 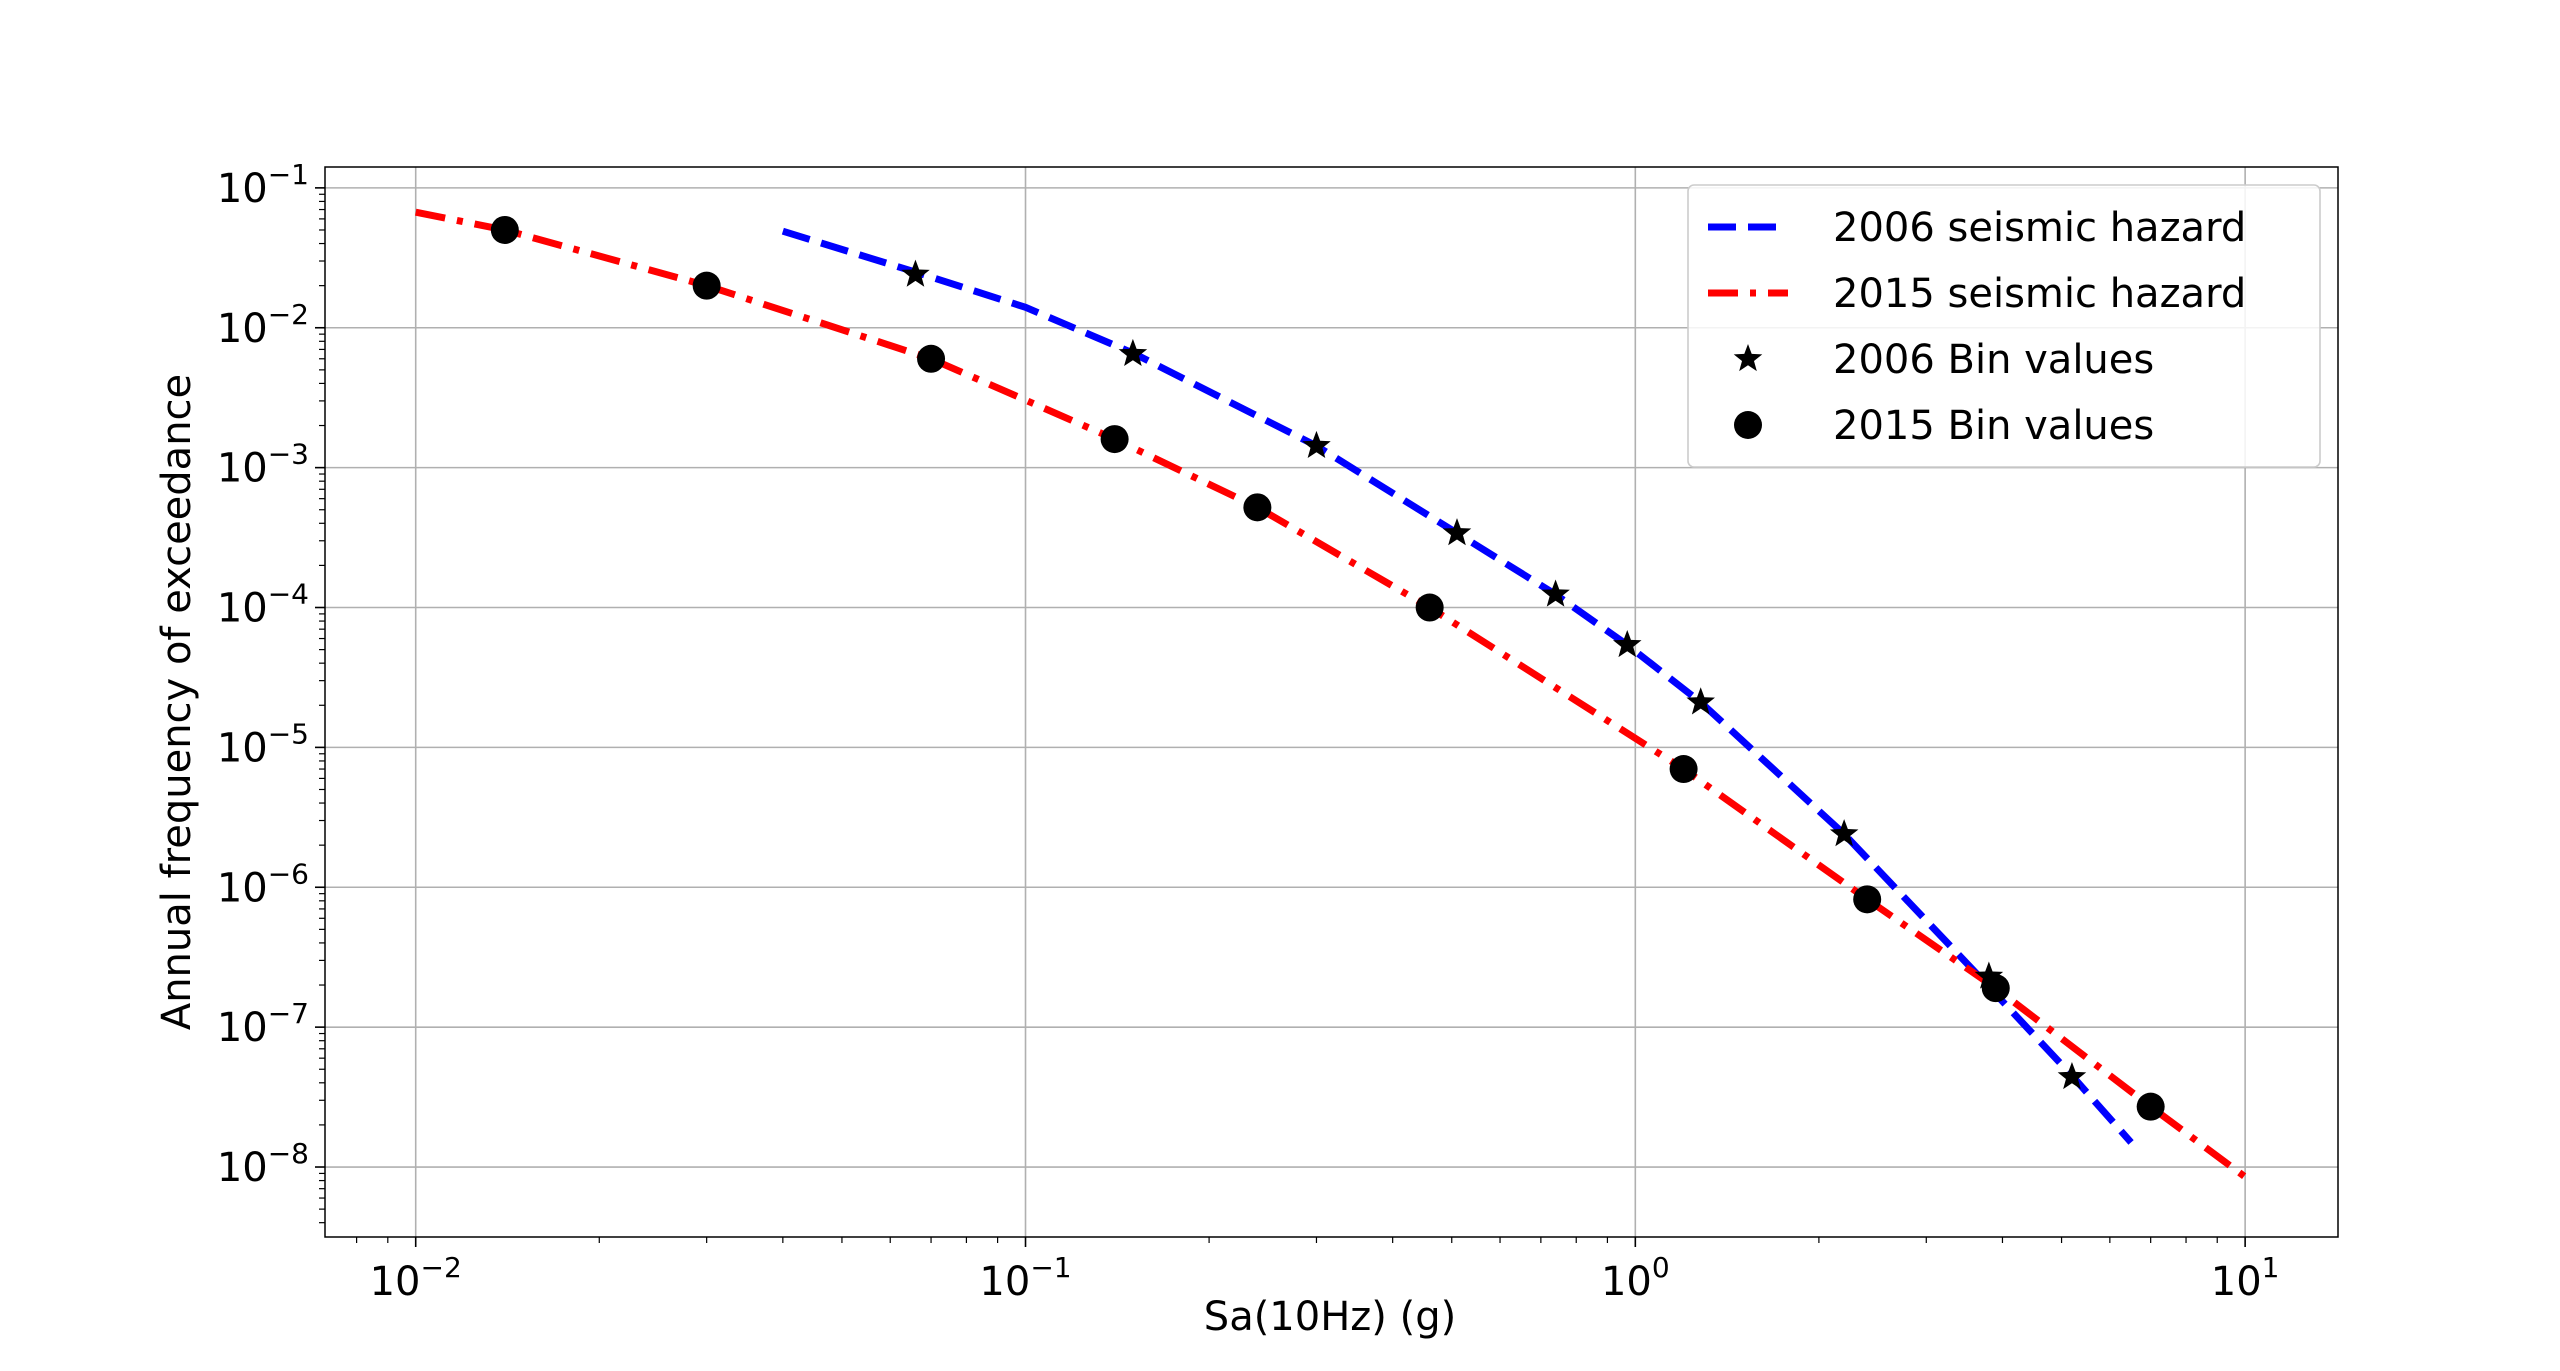 I want to click on x-tick-label: 10⁻¹, so click(x=1025, y=1278).